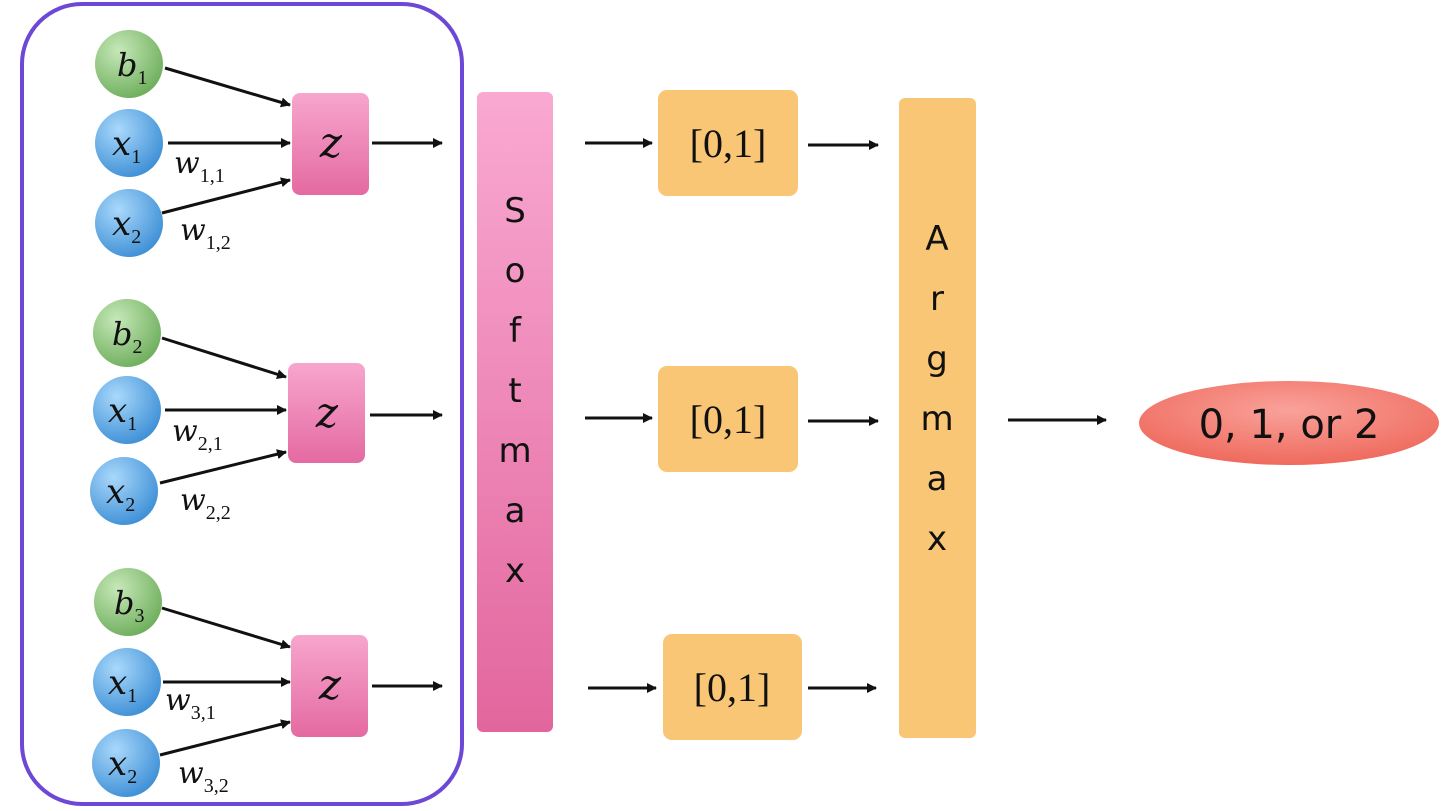 This screenshot has width=1446, height=811. What do you see at coordinates (199, 166) in the screenshot?
I see `weight-label-w11: w1,1` at bounding box center [199, 166].